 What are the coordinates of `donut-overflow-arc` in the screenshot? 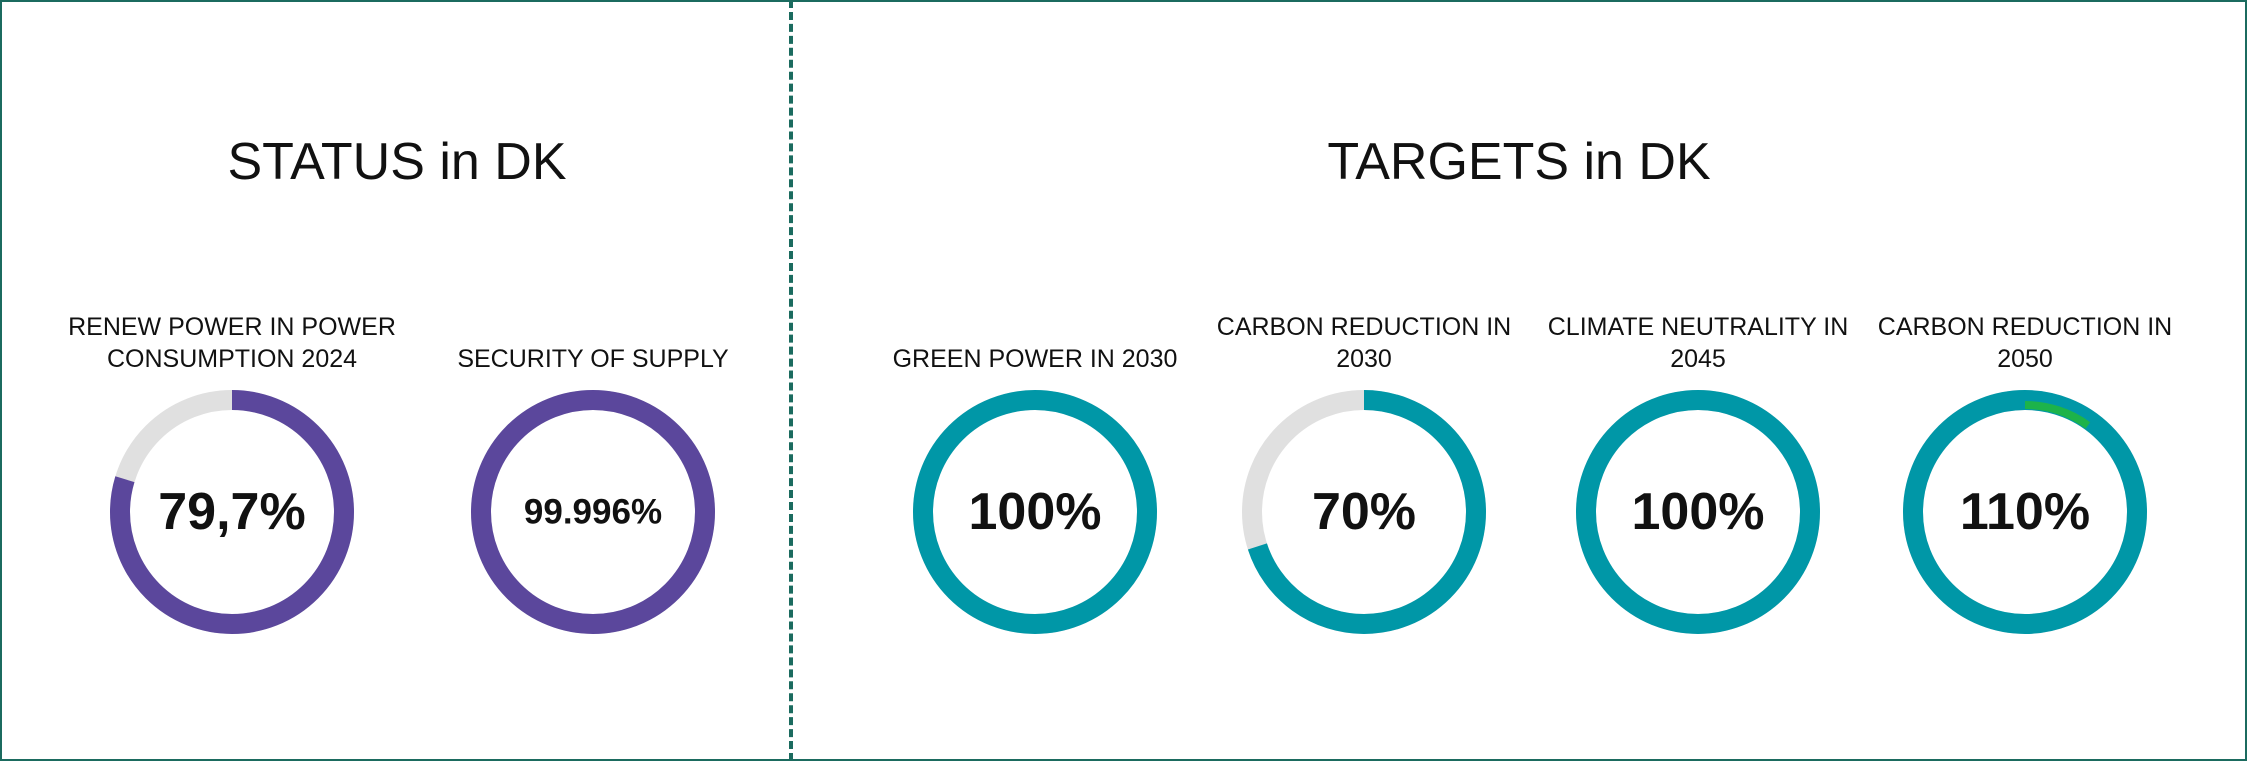 It's located at (2025, 512).